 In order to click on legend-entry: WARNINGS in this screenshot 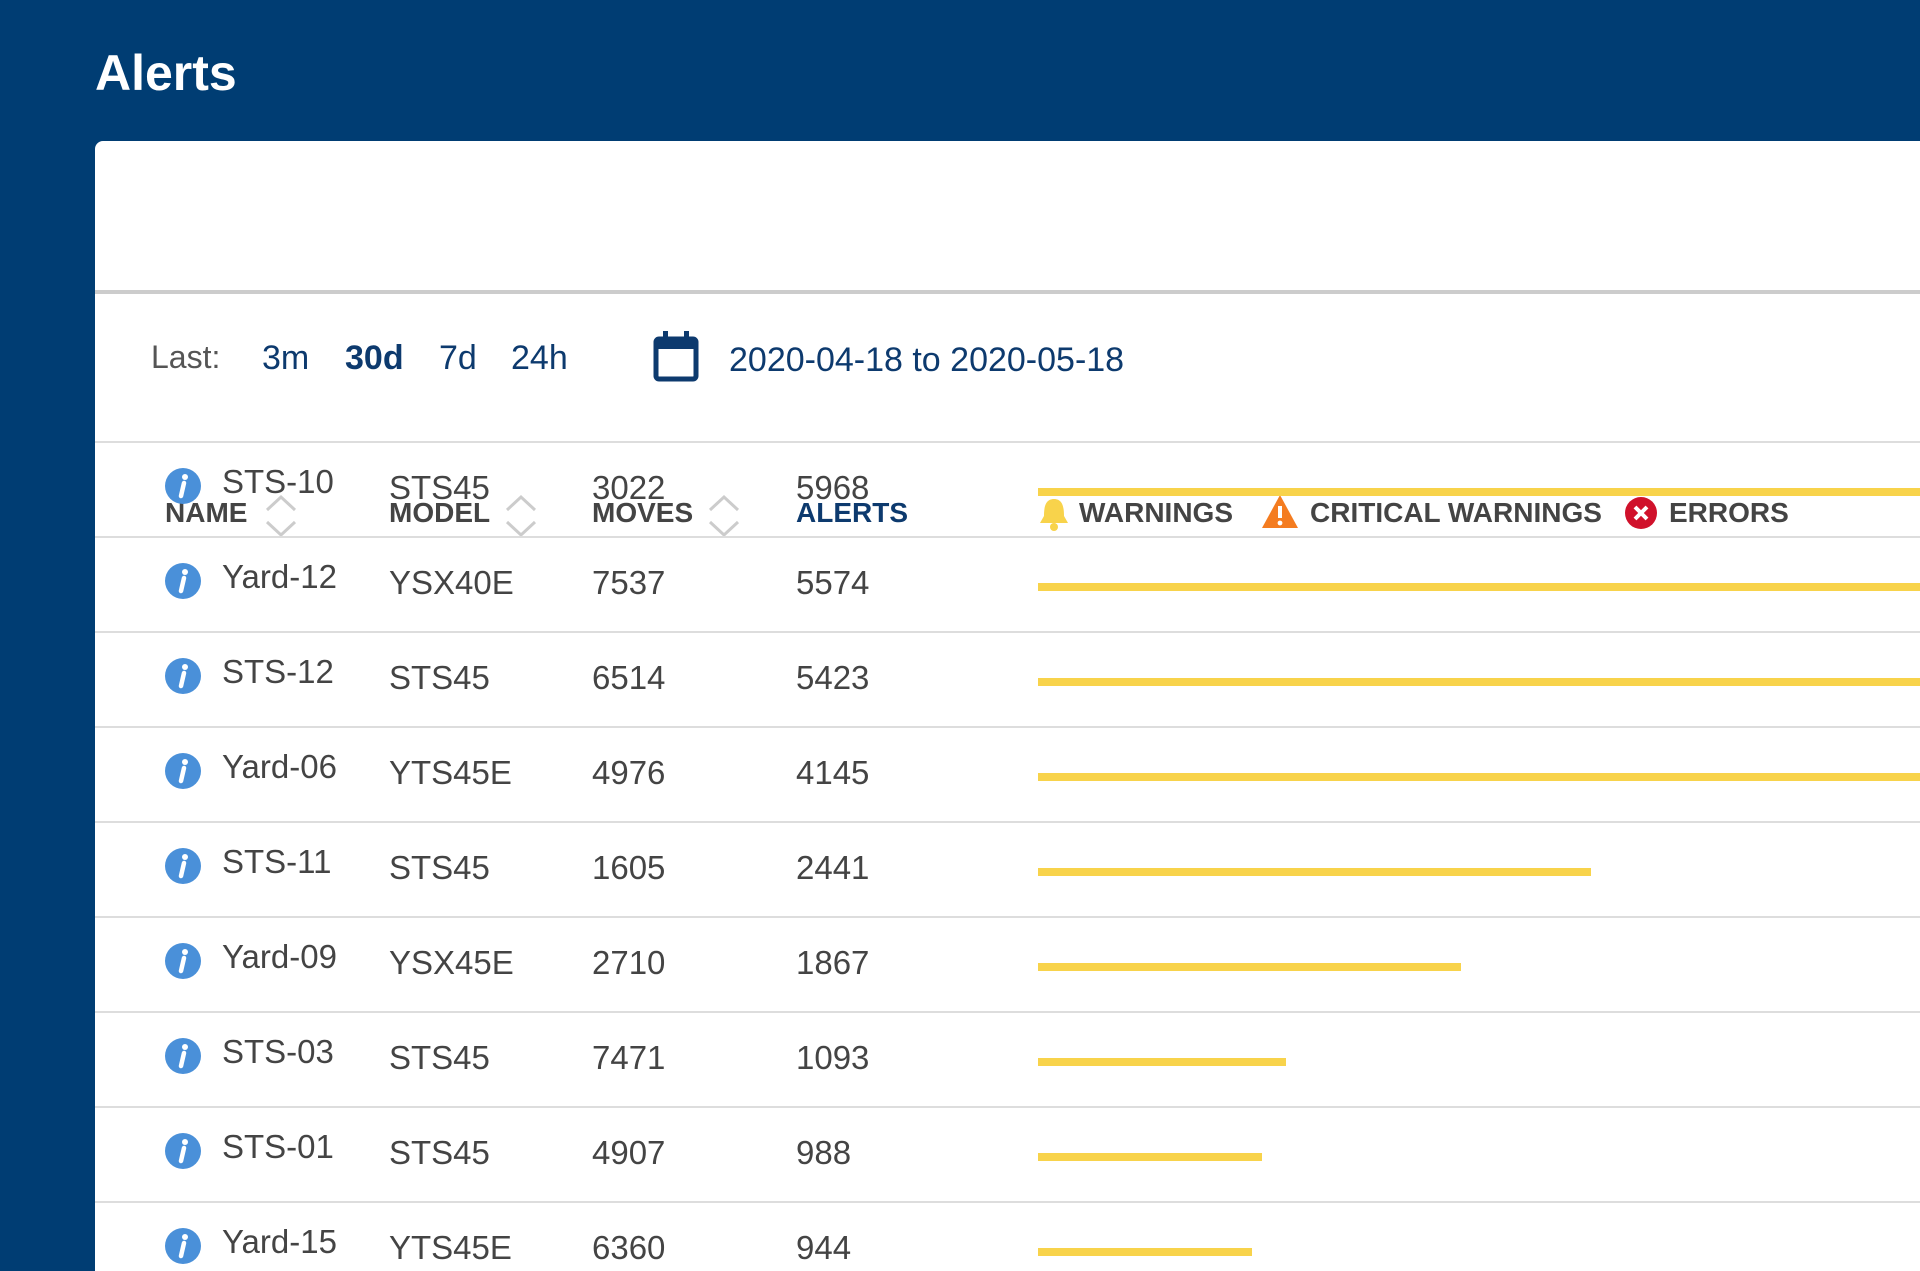, I will do `click(1156, 512)`.